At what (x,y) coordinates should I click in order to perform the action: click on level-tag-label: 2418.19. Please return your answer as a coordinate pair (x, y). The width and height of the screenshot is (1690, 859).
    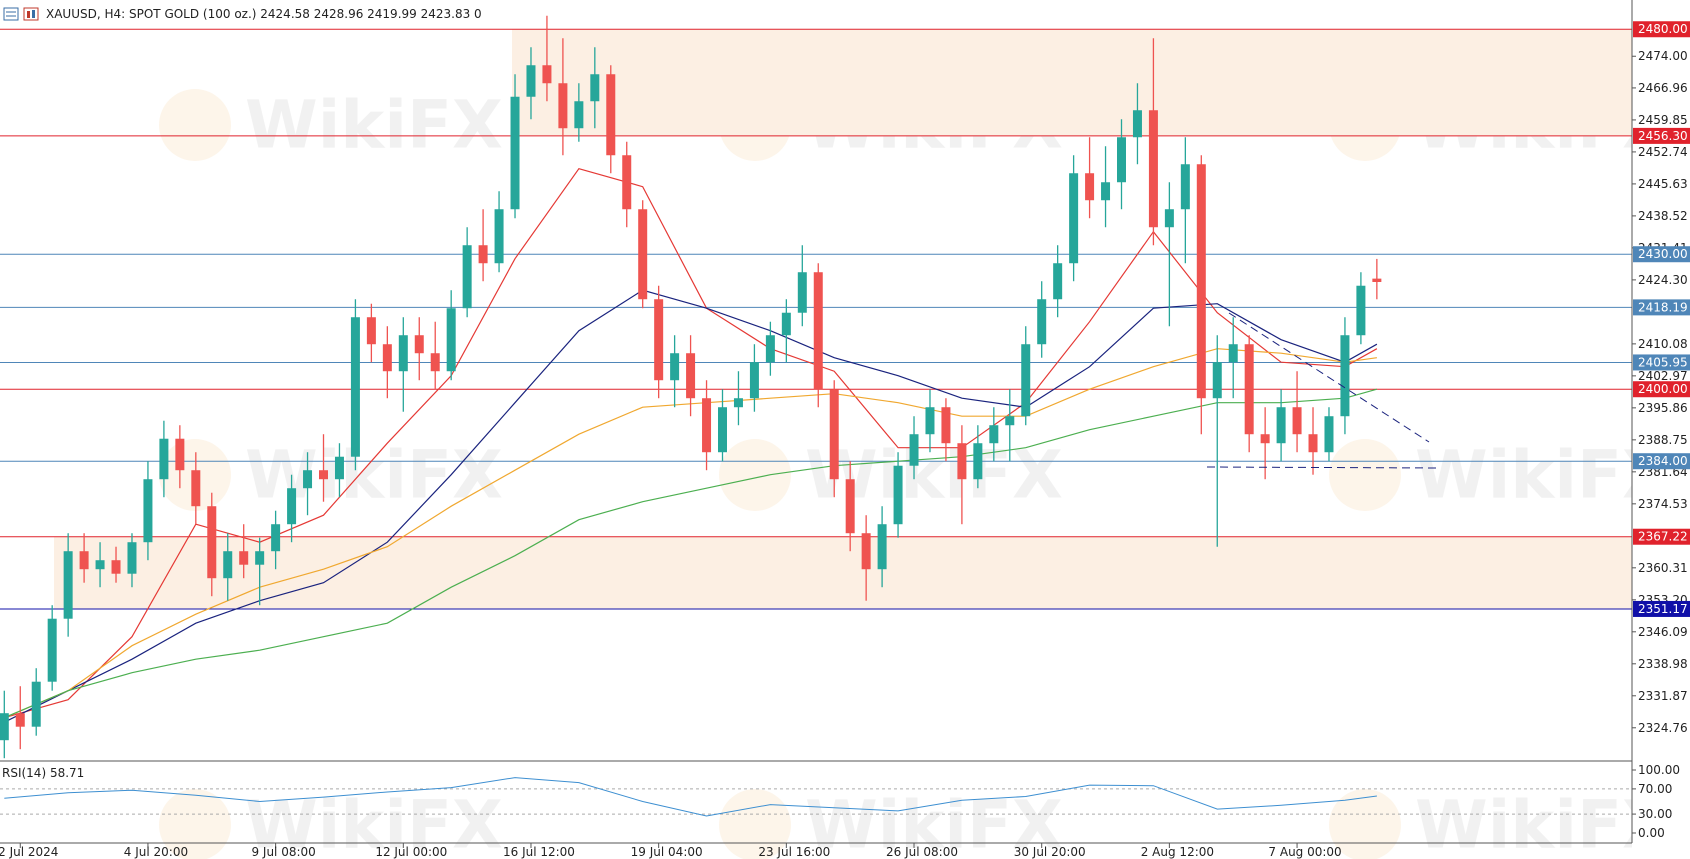
    Looking at the image, I should click on (1663, 307).